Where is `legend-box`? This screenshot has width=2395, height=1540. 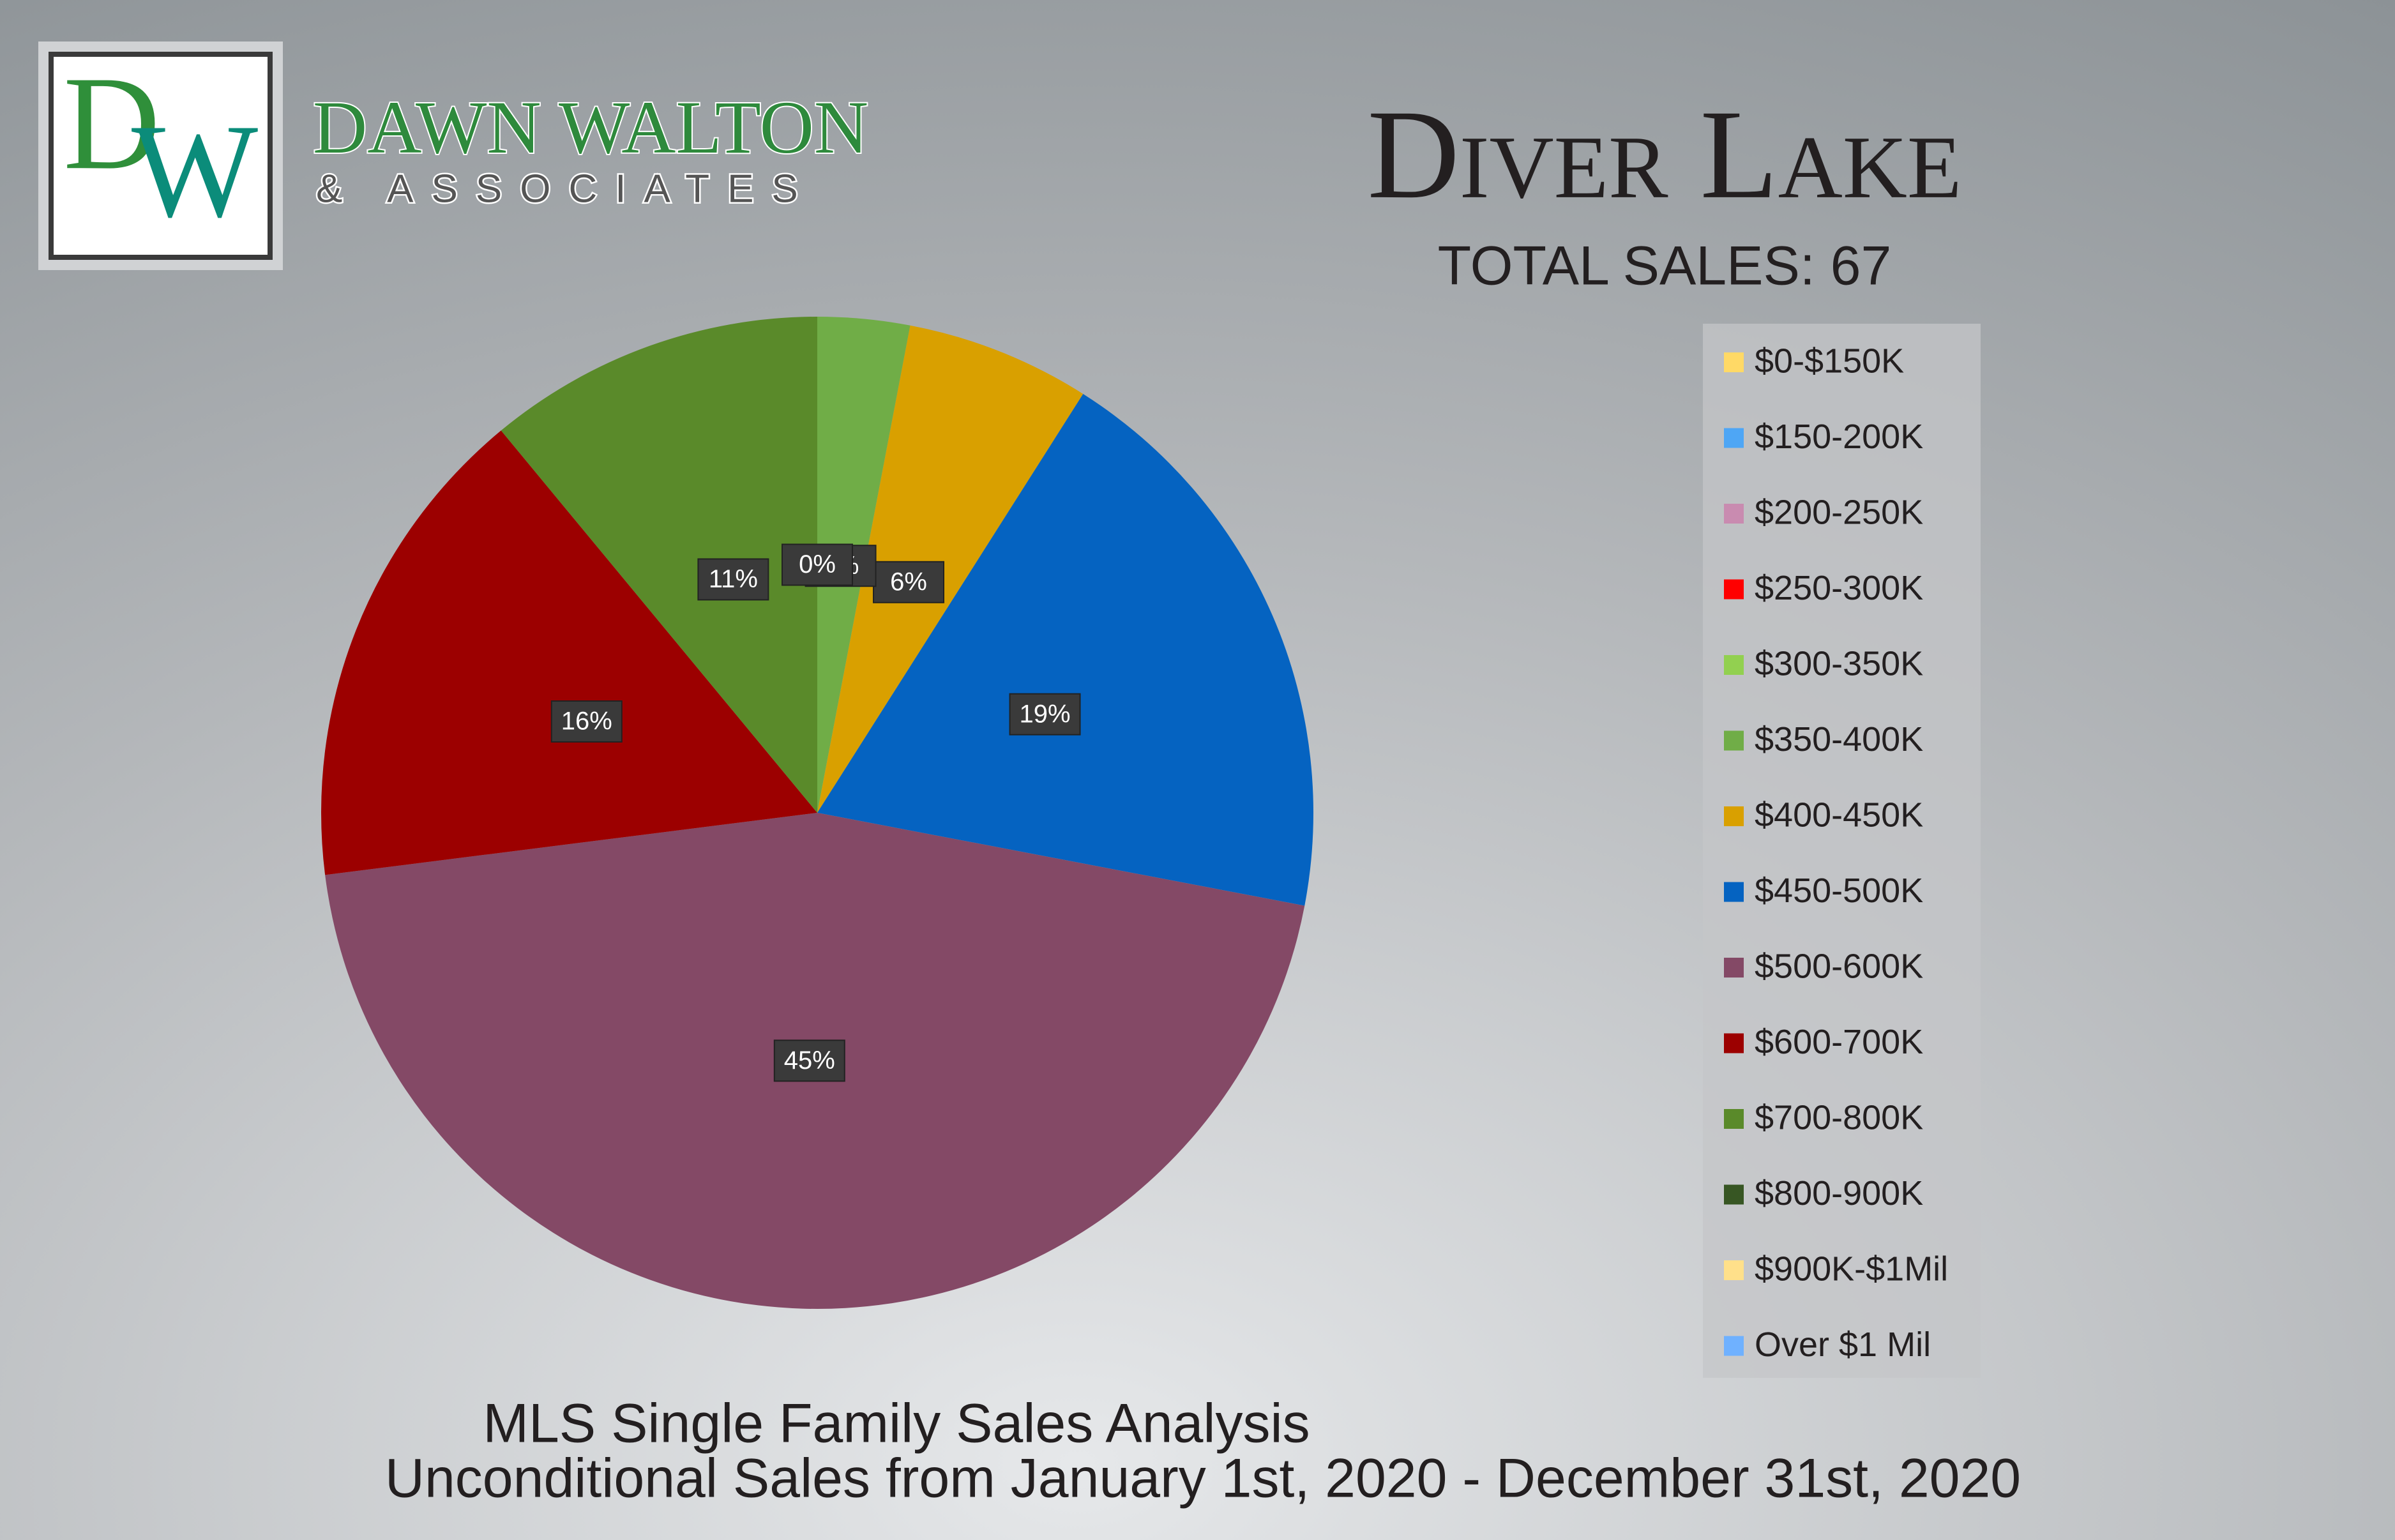
legend-box is located at coordinates (1842, 851).